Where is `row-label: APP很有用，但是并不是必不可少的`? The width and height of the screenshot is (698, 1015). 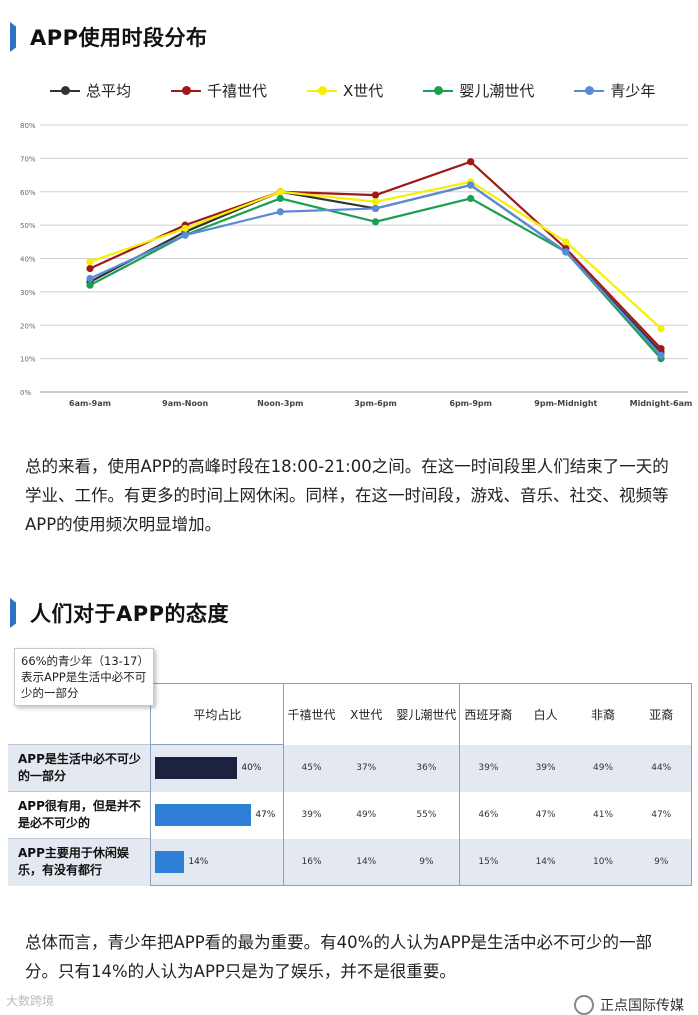 row-label: APP很有用，但是并不是必不可少的 is located at coordinates (79, 815).